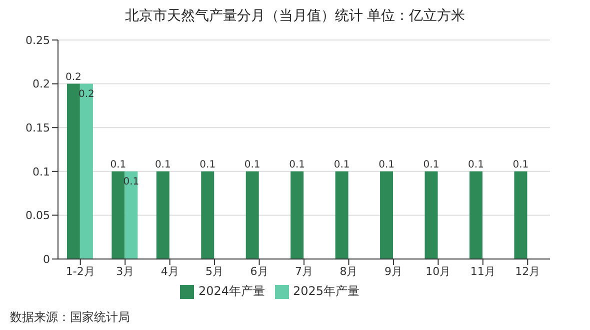 This screenshot has width=590, height=330. Describe the element at coordinates (73, 77) in the screenshot. I see `data-label: 0.2` at that location.